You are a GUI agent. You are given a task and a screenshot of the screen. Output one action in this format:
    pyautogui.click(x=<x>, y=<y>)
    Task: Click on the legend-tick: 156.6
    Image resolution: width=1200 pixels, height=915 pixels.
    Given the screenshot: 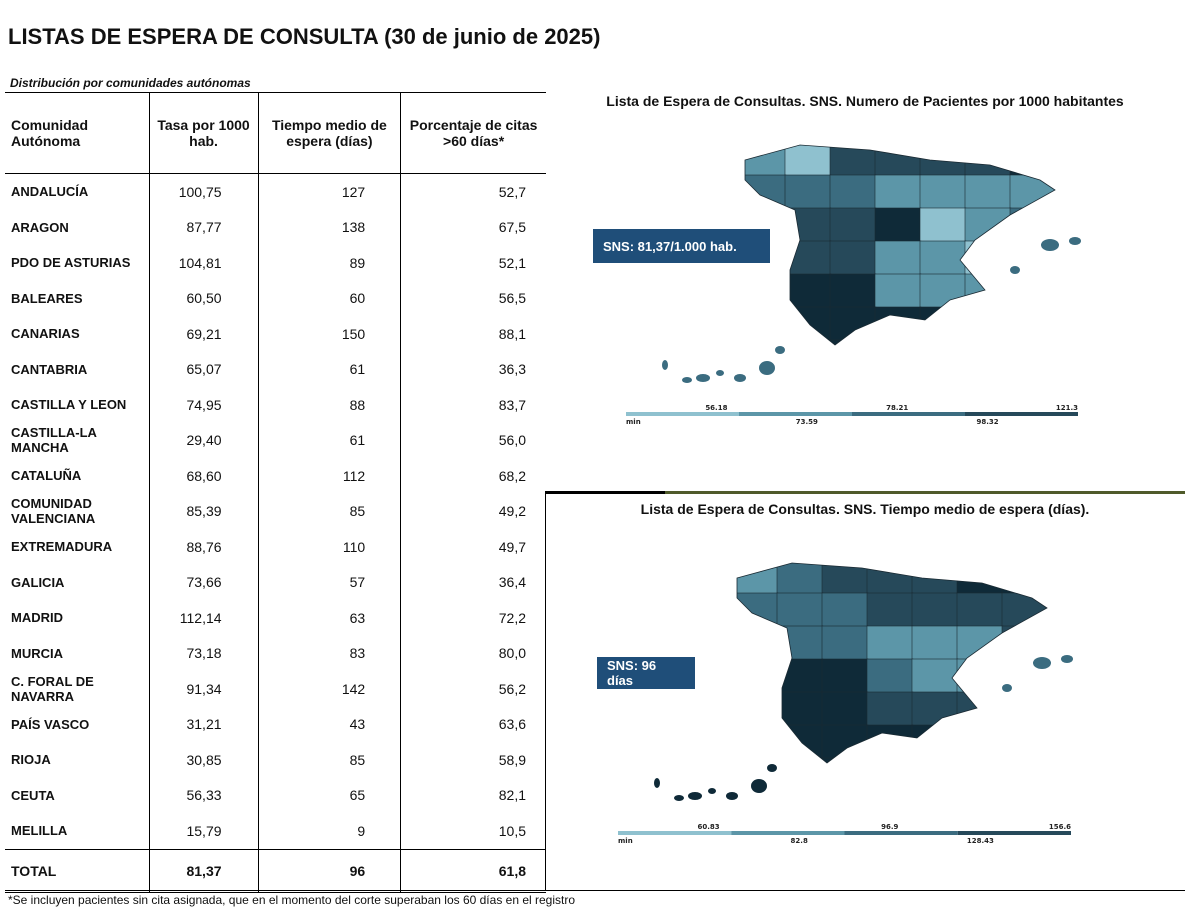 What is the action you would take?
    pyautogui.click(x=1060, y=827)
    